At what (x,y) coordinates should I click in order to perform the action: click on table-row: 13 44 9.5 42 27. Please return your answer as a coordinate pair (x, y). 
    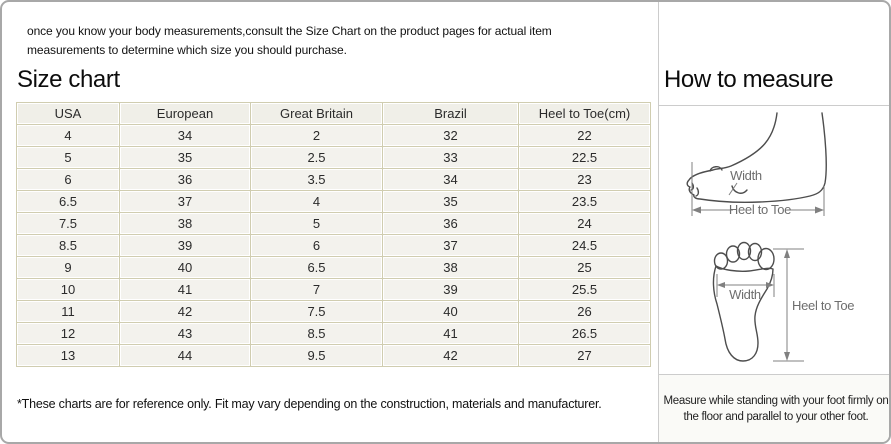
    Looking at the image, I should click on (333, 355).